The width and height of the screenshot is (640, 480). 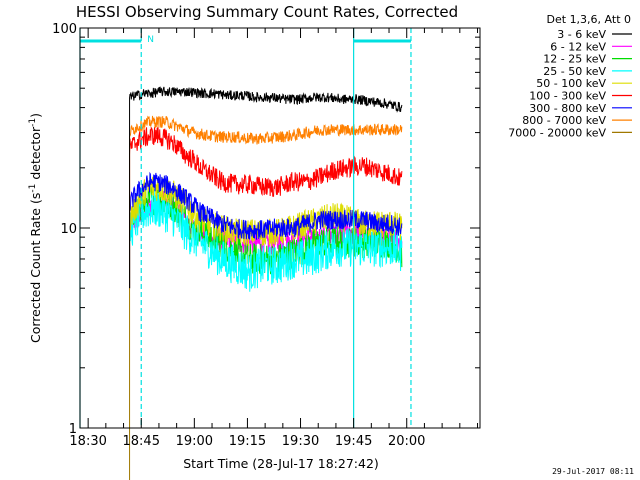 I want to click on legend-label-8: 7000 - 20000 keV, so click(x=557, y=132).